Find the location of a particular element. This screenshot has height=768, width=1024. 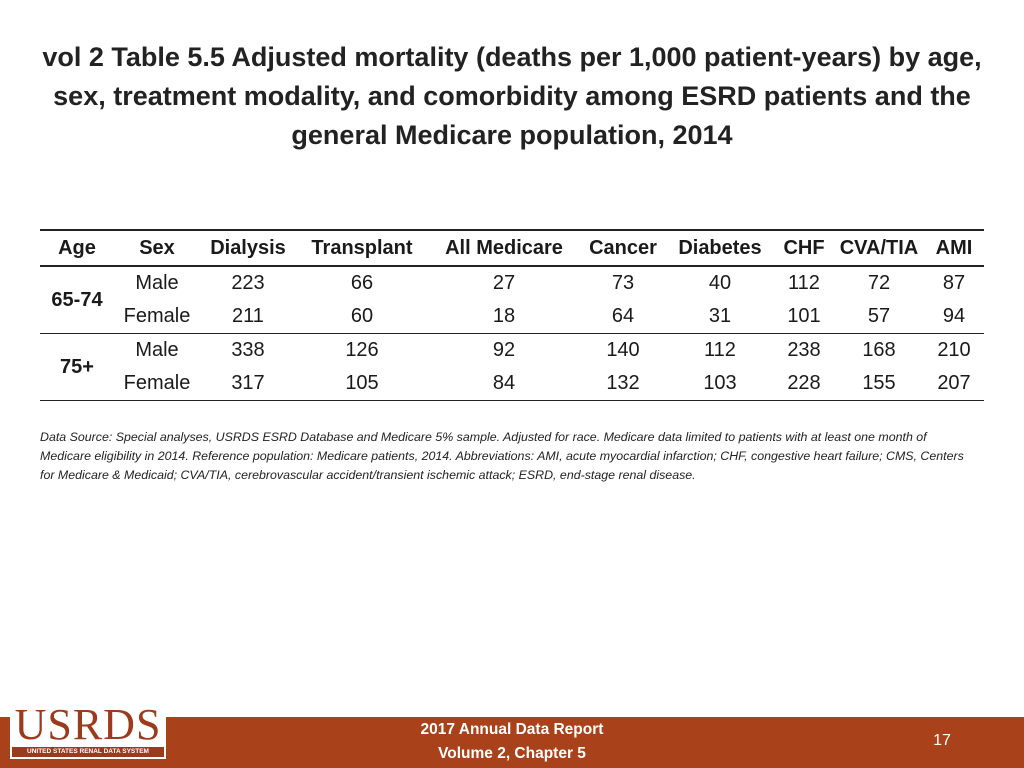

value-cell: 101 is located at coordinates (804, 316).